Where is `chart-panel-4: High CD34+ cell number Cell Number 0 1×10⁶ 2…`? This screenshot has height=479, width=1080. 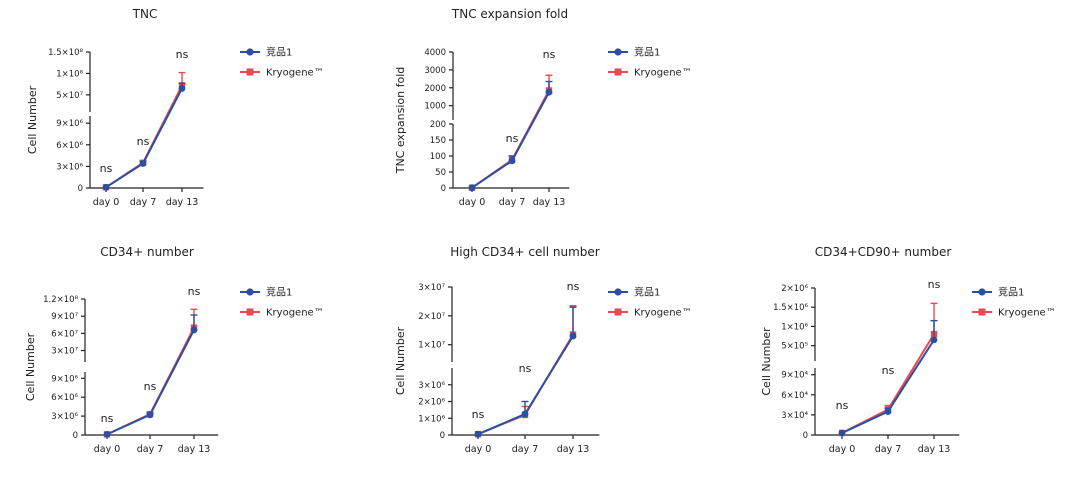
chart-panel-4: High CD34+ cell number Cell Number 0 1×10⁶ 2… is located at coordinates (543, 350).